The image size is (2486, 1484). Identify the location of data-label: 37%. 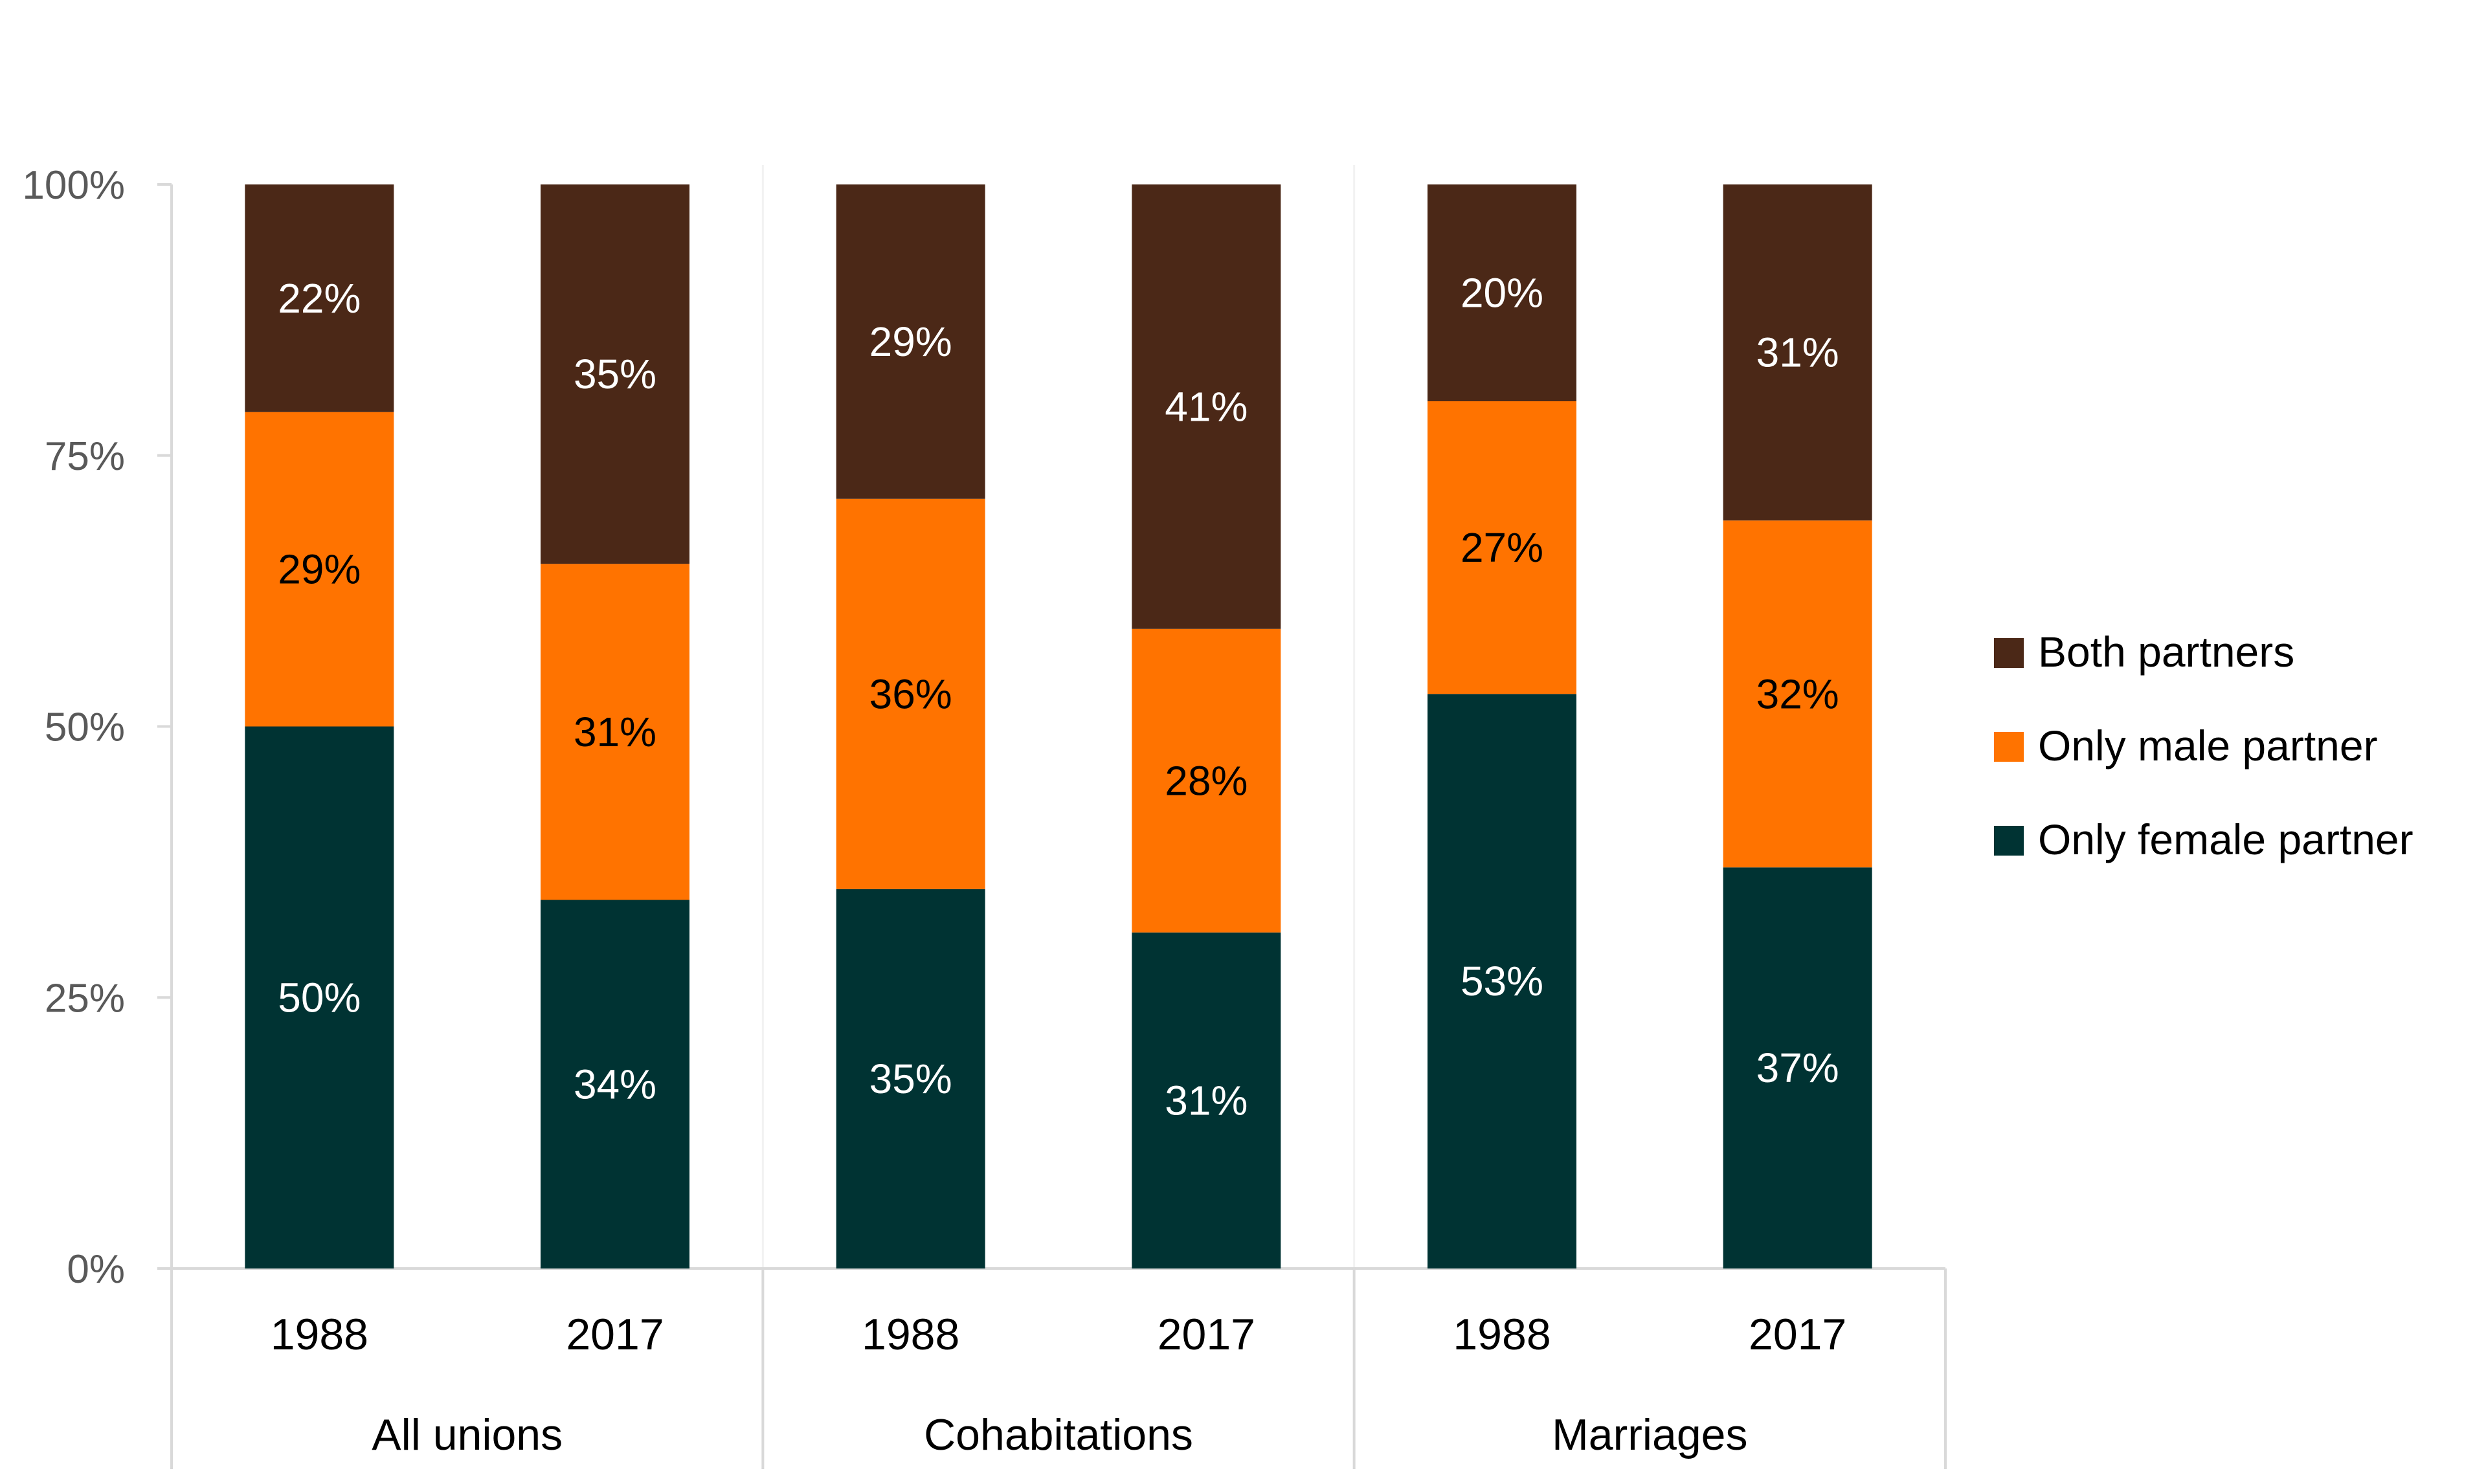
(1797, 1068).